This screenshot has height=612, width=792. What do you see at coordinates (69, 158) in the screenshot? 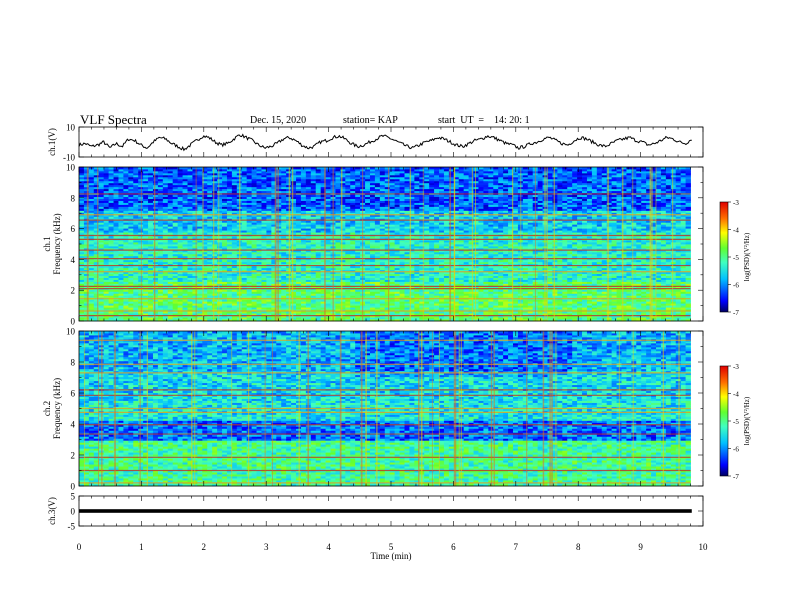
I see `y-tick-label: -10` at bounding box center [69, 158].